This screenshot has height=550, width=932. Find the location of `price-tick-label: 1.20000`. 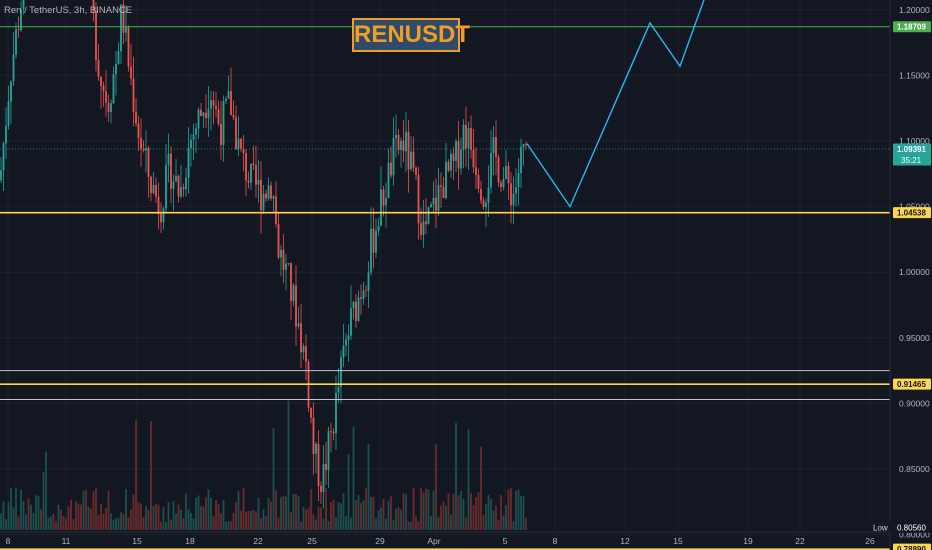

price-tick-label: 1.20000 is located at coordinates (914, 10).